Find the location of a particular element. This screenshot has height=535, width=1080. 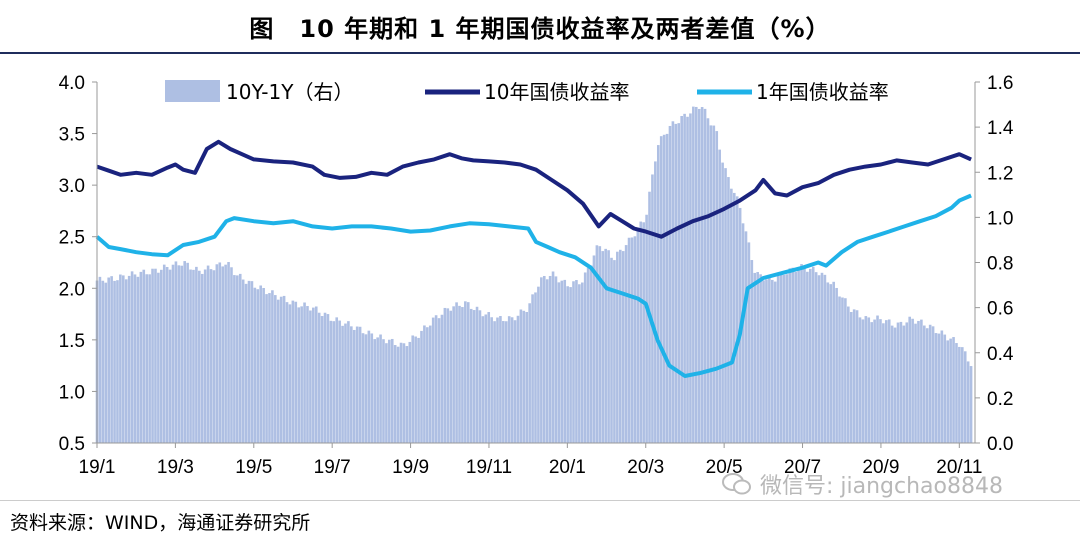

right-tick-label: 1.0 is located at coordinates (1000, 218).